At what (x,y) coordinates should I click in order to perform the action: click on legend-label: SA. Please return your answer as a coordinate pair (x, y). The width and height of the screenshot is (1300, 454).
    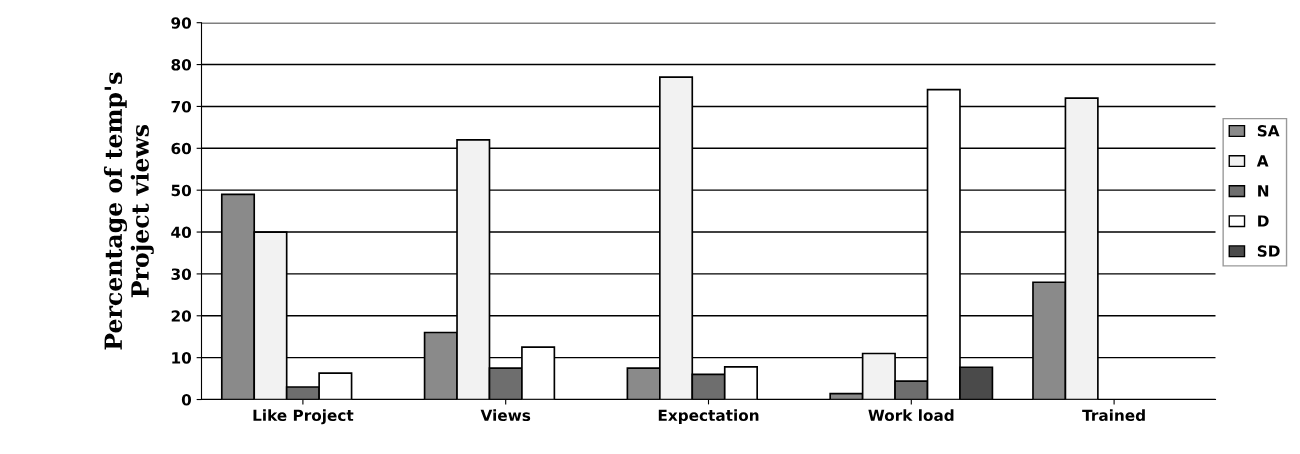
    Looking at the image, I should click on (1268, 131).